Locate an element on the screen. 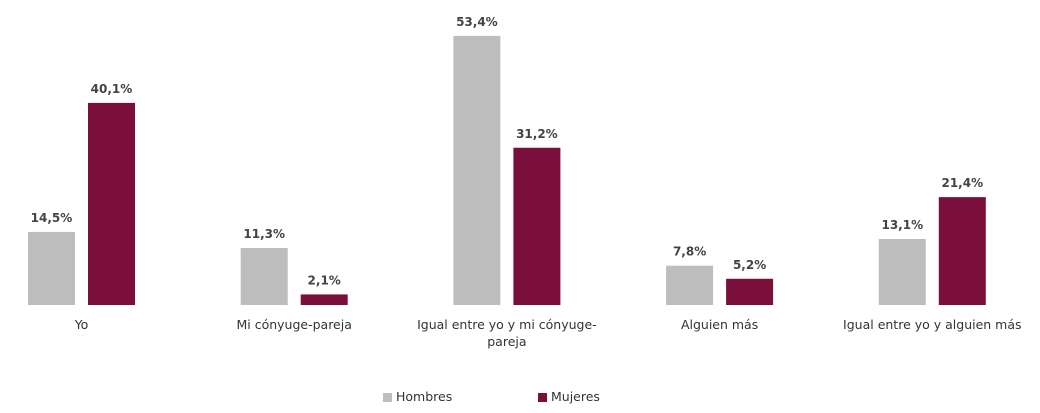 The width and height of the screenshot is (1040, 413). value-label: 21,4% is located at coordinates (962, 183).